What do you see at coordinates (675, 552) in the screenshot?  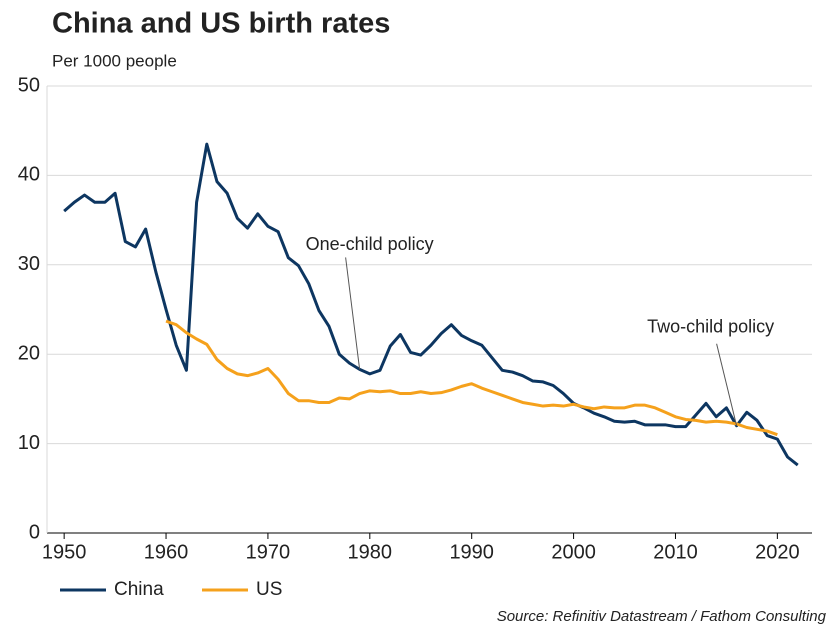 I see `x-tick-label: 2010` at bounding box center [675, 552].